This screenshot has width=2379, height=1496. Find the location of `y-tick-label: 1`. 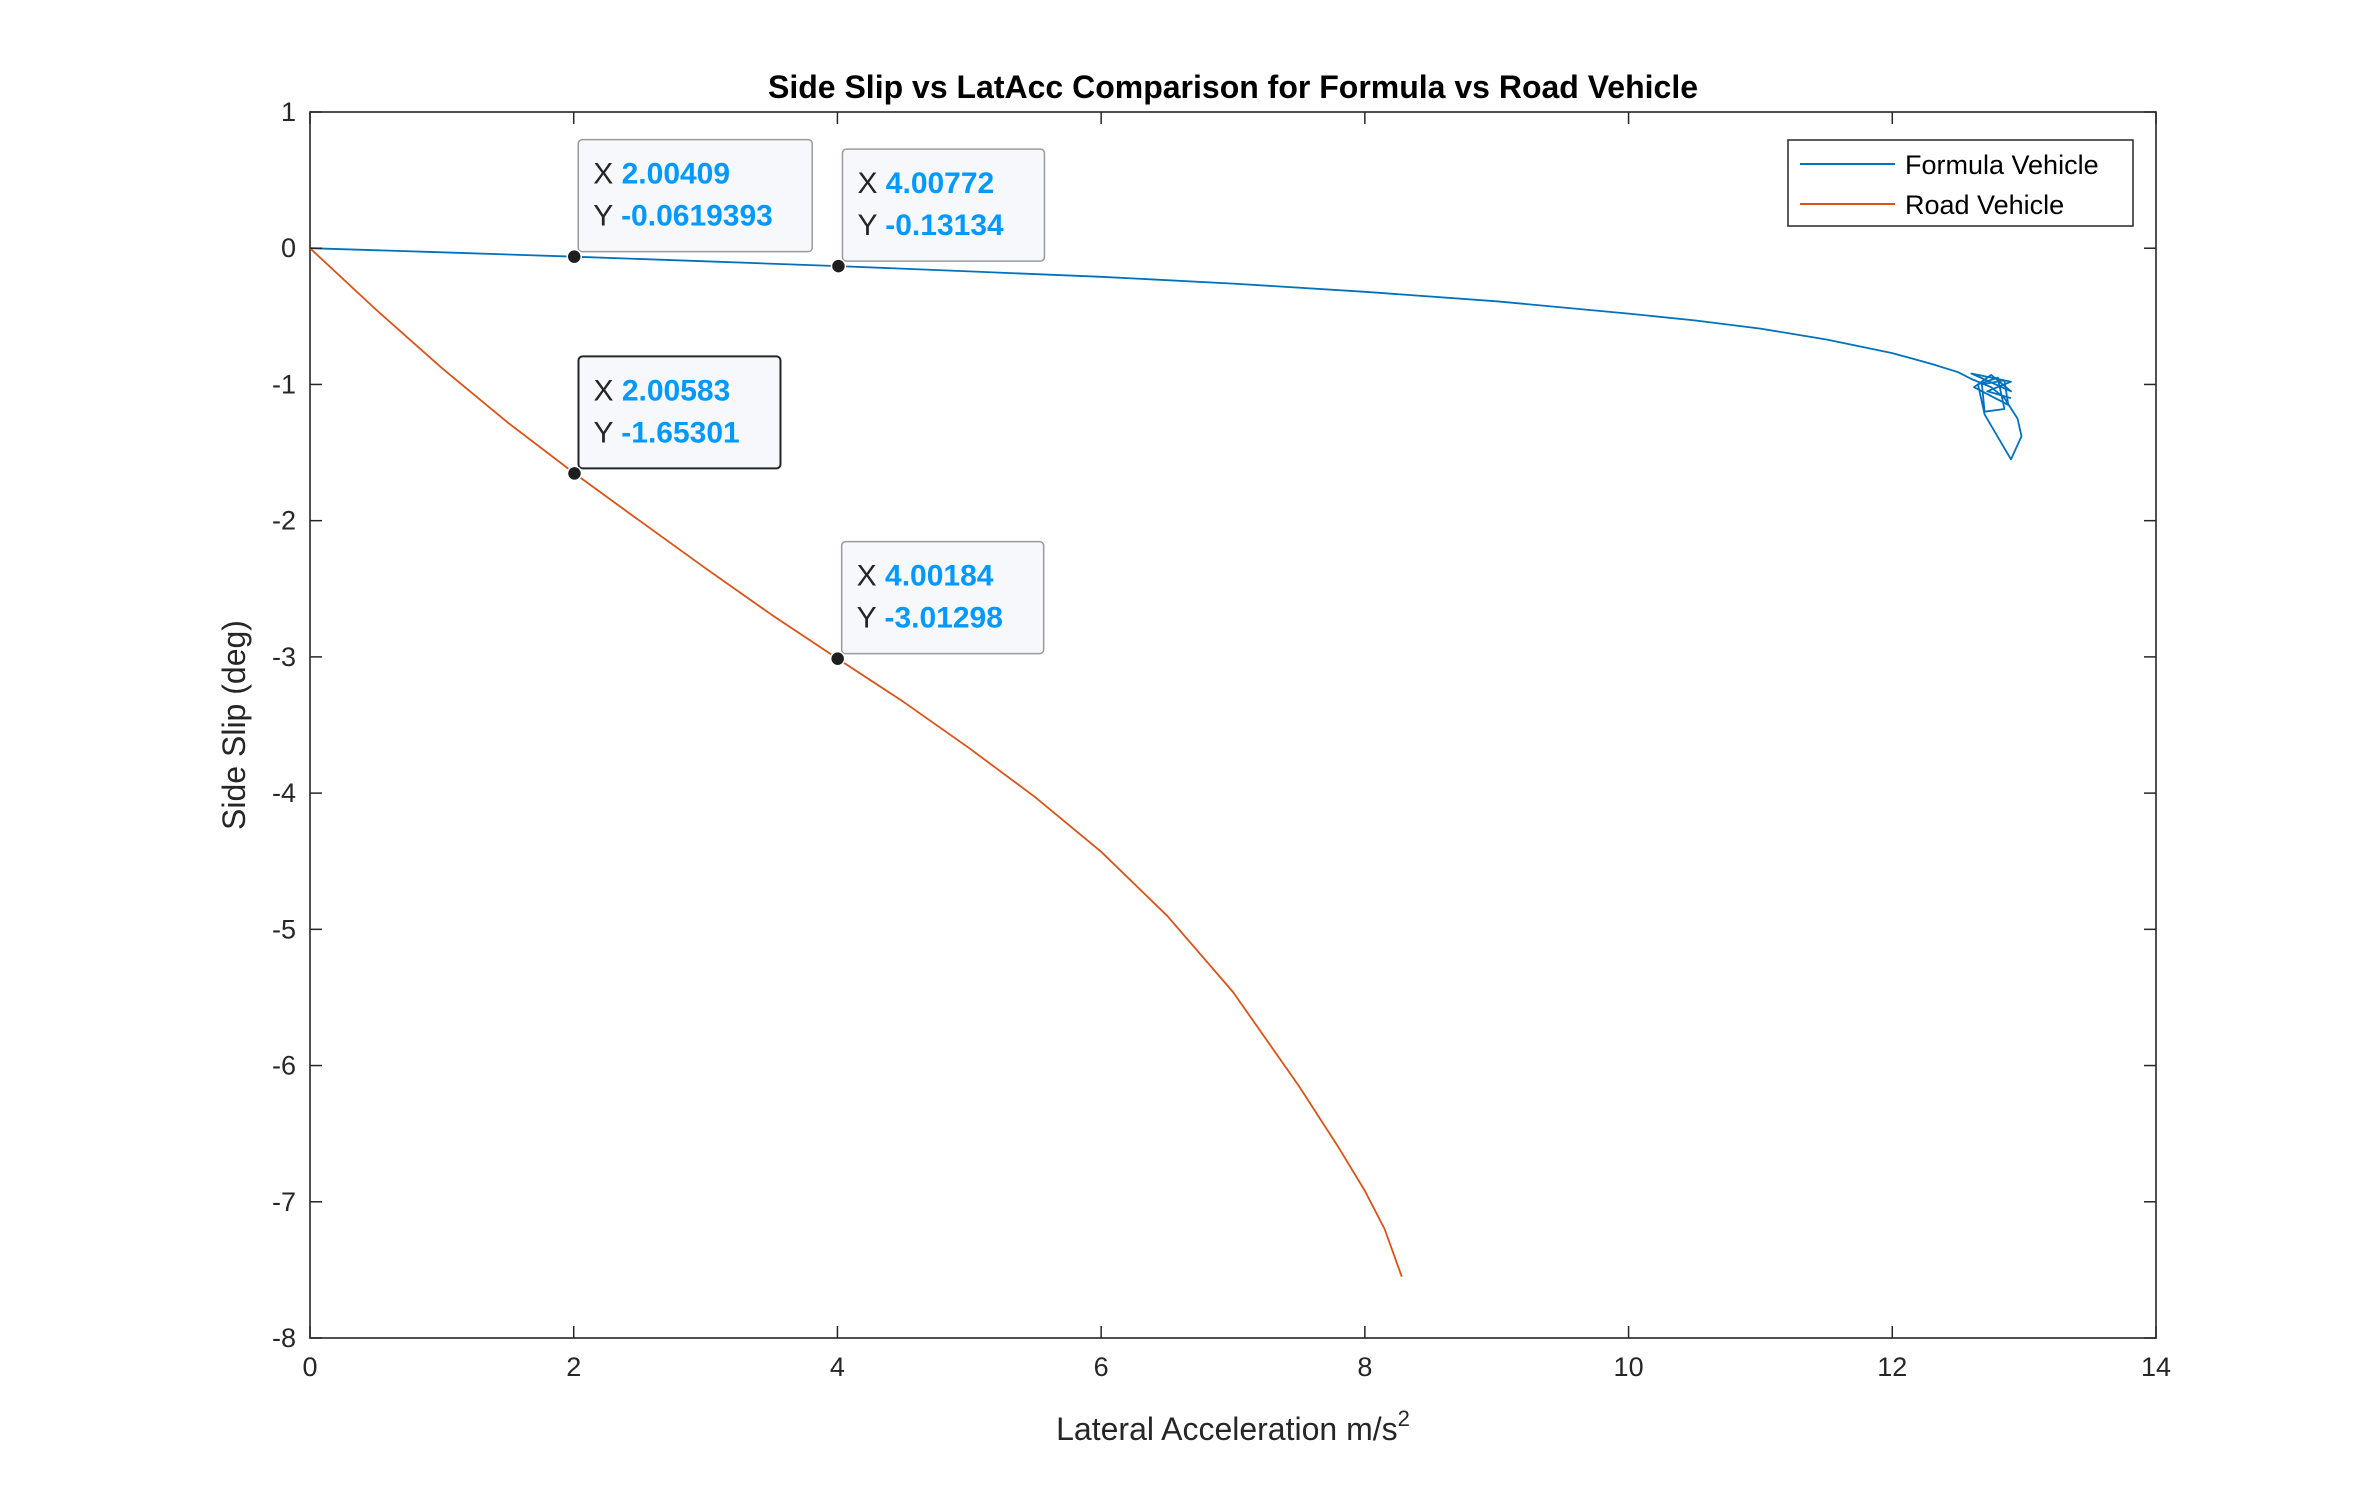

y-tick-label: 1 is located at coordinates (288, 112).